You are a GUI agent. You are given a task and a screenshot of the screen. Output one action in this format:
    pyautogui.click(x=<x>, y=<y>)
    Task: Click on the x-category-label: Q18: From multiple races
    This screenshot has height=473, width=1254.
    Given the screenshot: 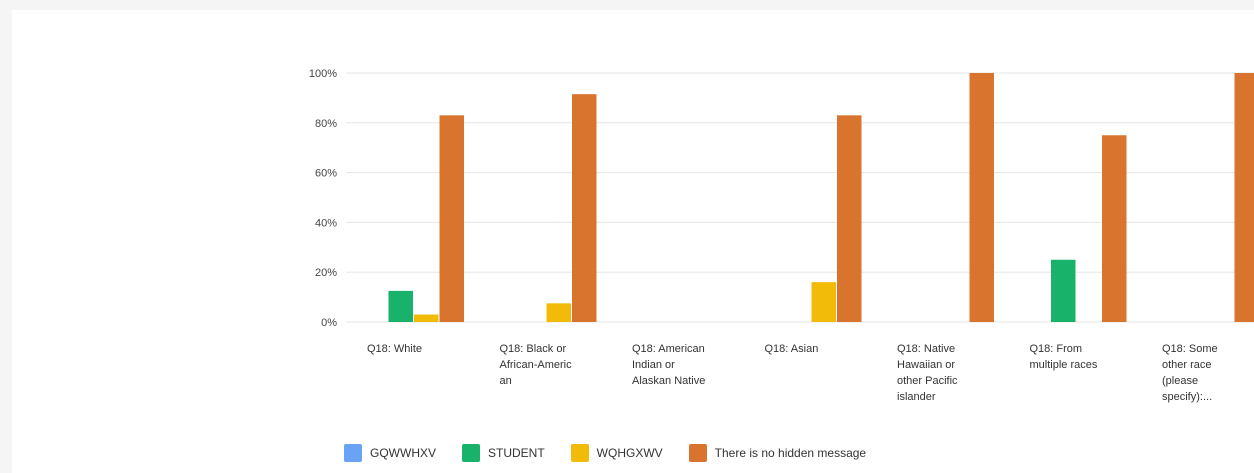 What is the action you would take?
    pyautogui.click(x=1064, y=357)
    